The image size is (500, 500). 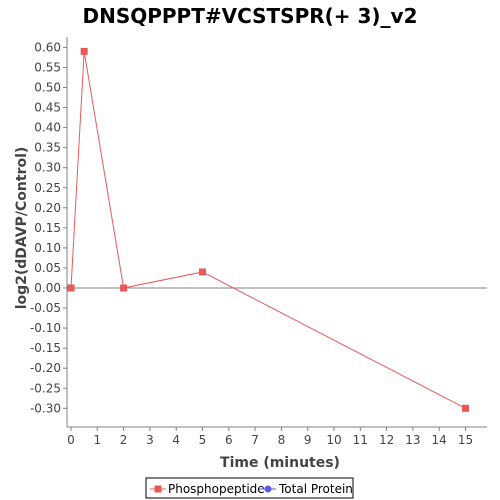 What do you see at coordinates (47, 228) in the screenshot?
I see `y-tick-label: 0.15` at bounding box center [47, 228].